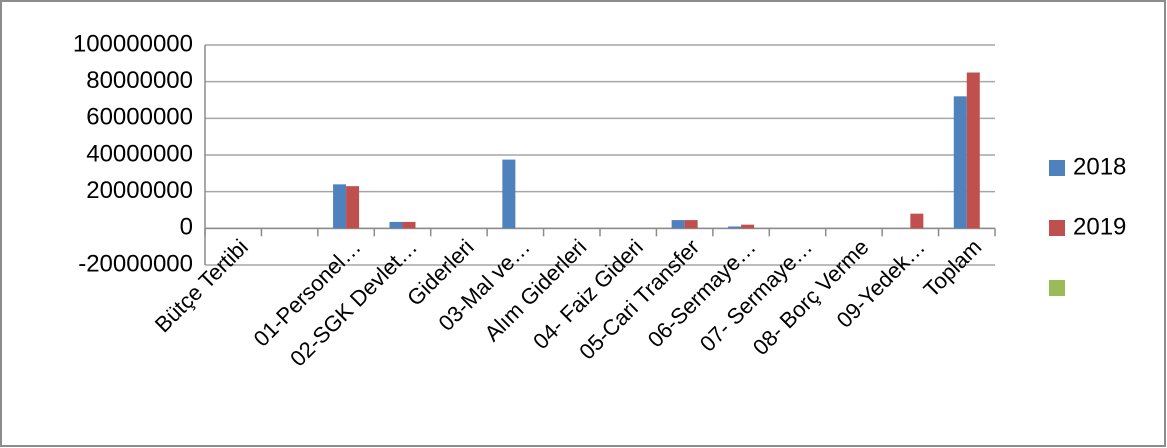 Image resolution: width=1167 pixels, height=448 pixels. What do you see at coordinates (1099, 226) in the screenshot?
I see `legend-label: 2019` at bounding box center [1099, 226].